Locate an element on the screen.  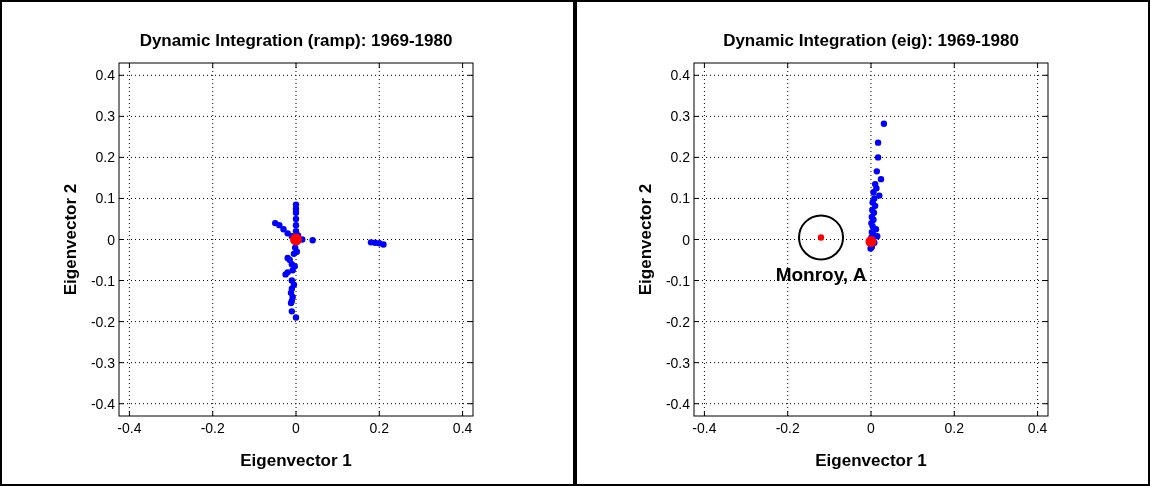
annotation: Monroy, A is located at coordinates (821, 275).